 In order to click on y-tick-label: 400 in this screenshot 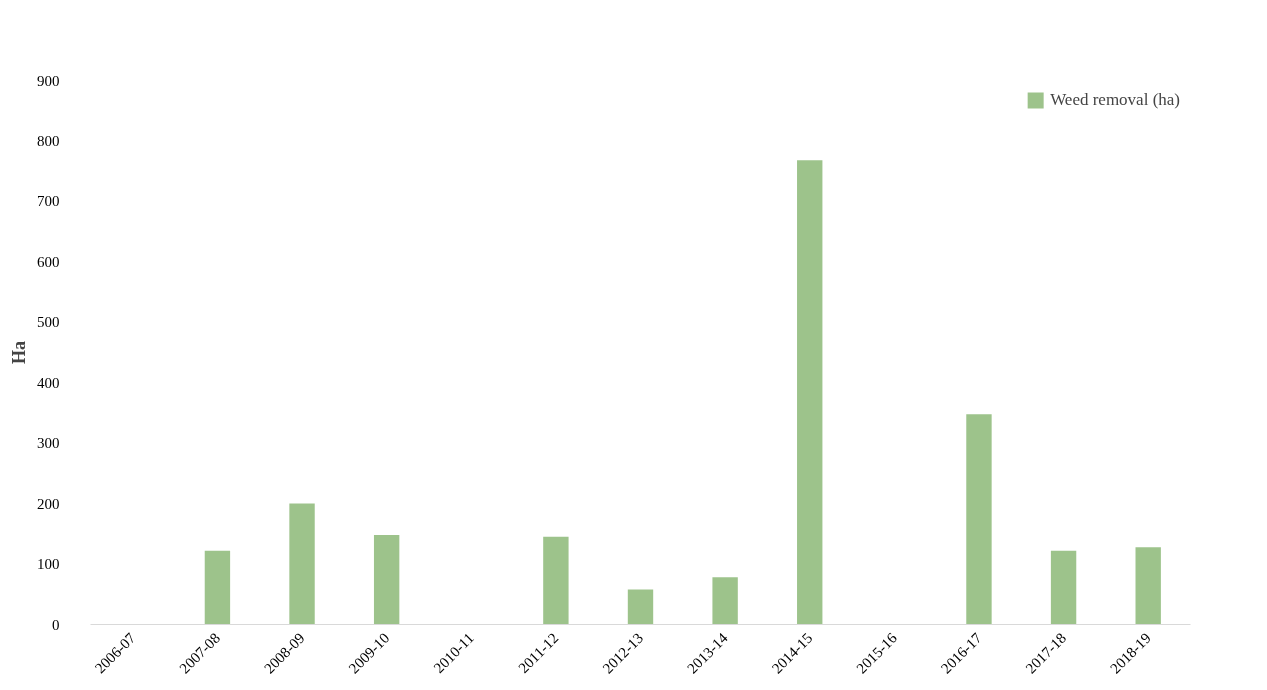, I will do `click(48, 382)`.